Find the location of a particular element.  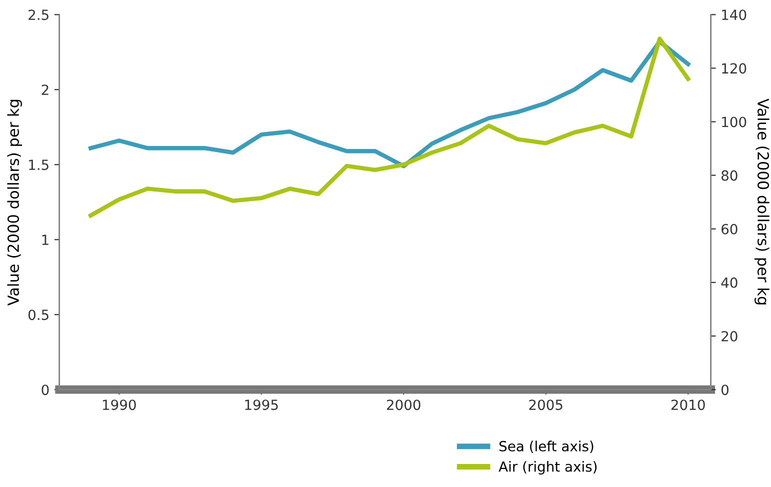

y-tick-label: 0.5 is located at coordinates (38, 315).